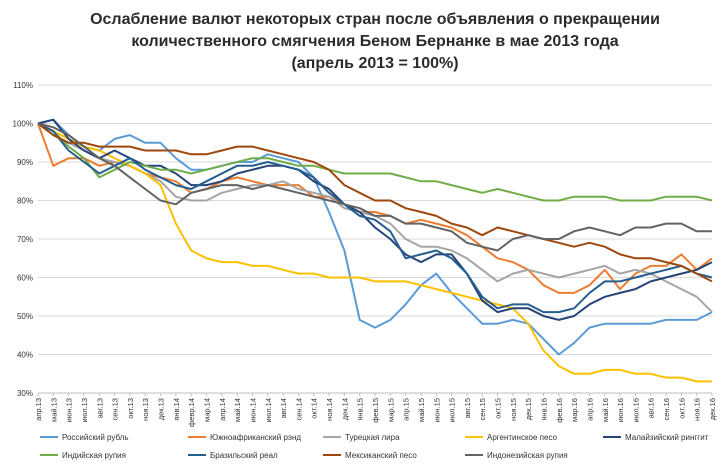 The height and width of the screenshot is (470, 720). What do you see at coordinates (69, 410) in the screenshot?
I see `x-tick-label: июн.13` at bounding box center [69, 410].